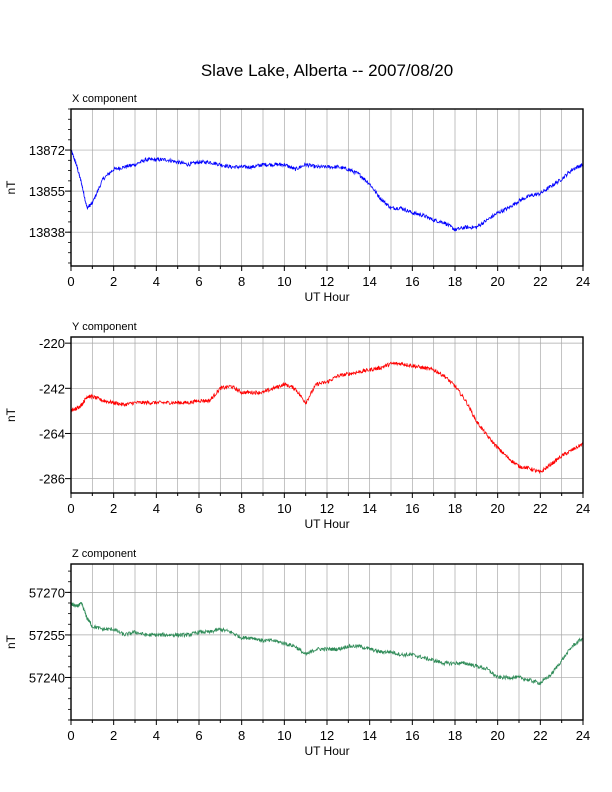 The width and height of the screenshot is (612, 792). Describe the element at coordinates (104, 327) in the screenshot. I see `panel-subtitle: Y component` at that location.